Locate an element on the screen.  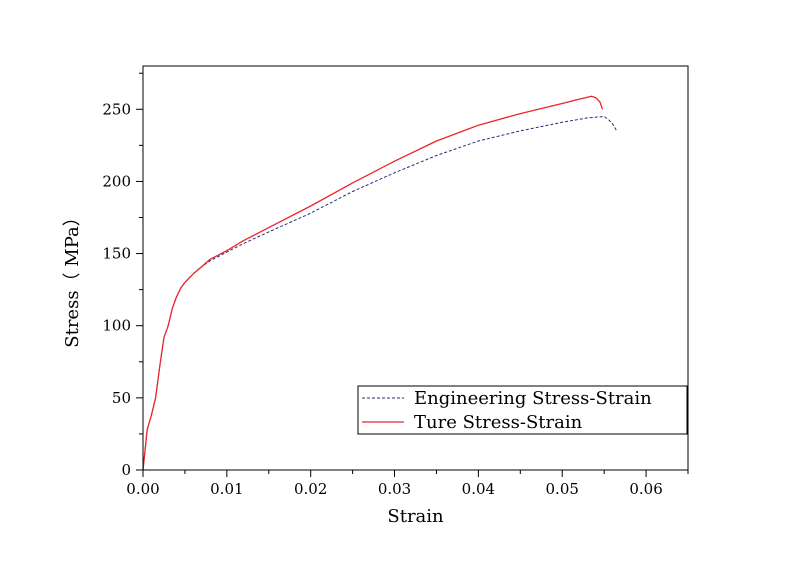
y-tick-label: 100 is located at coordinates (116, 326).